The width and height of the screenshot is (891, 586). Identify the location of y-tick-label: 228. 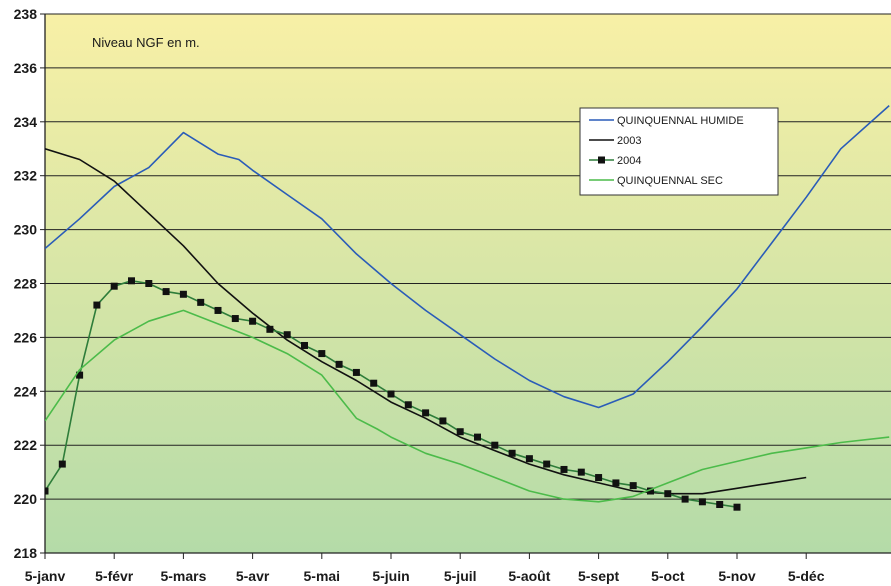
(26, 284).